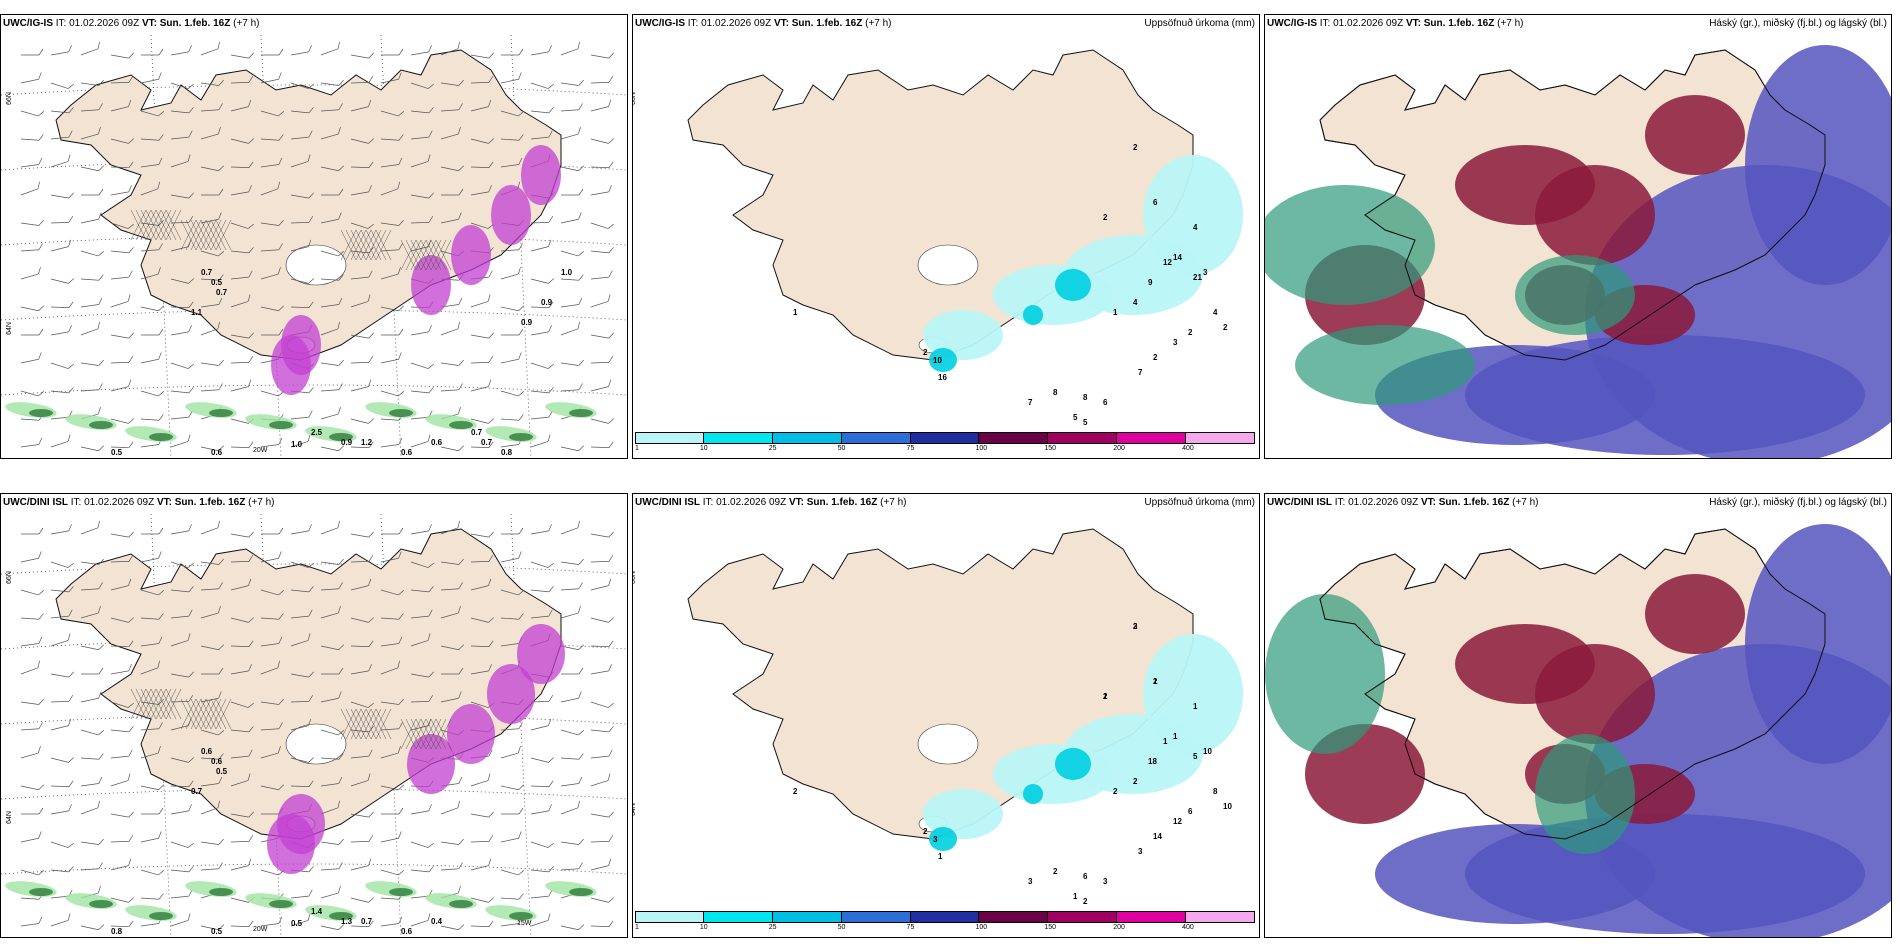 Image resolution: width=1900 pixels, height=950 pixels. What do you see at coordinates (937, 360) in the screenshot?
I see `precip-amount-label: 10` at bounding box center [937, 360].